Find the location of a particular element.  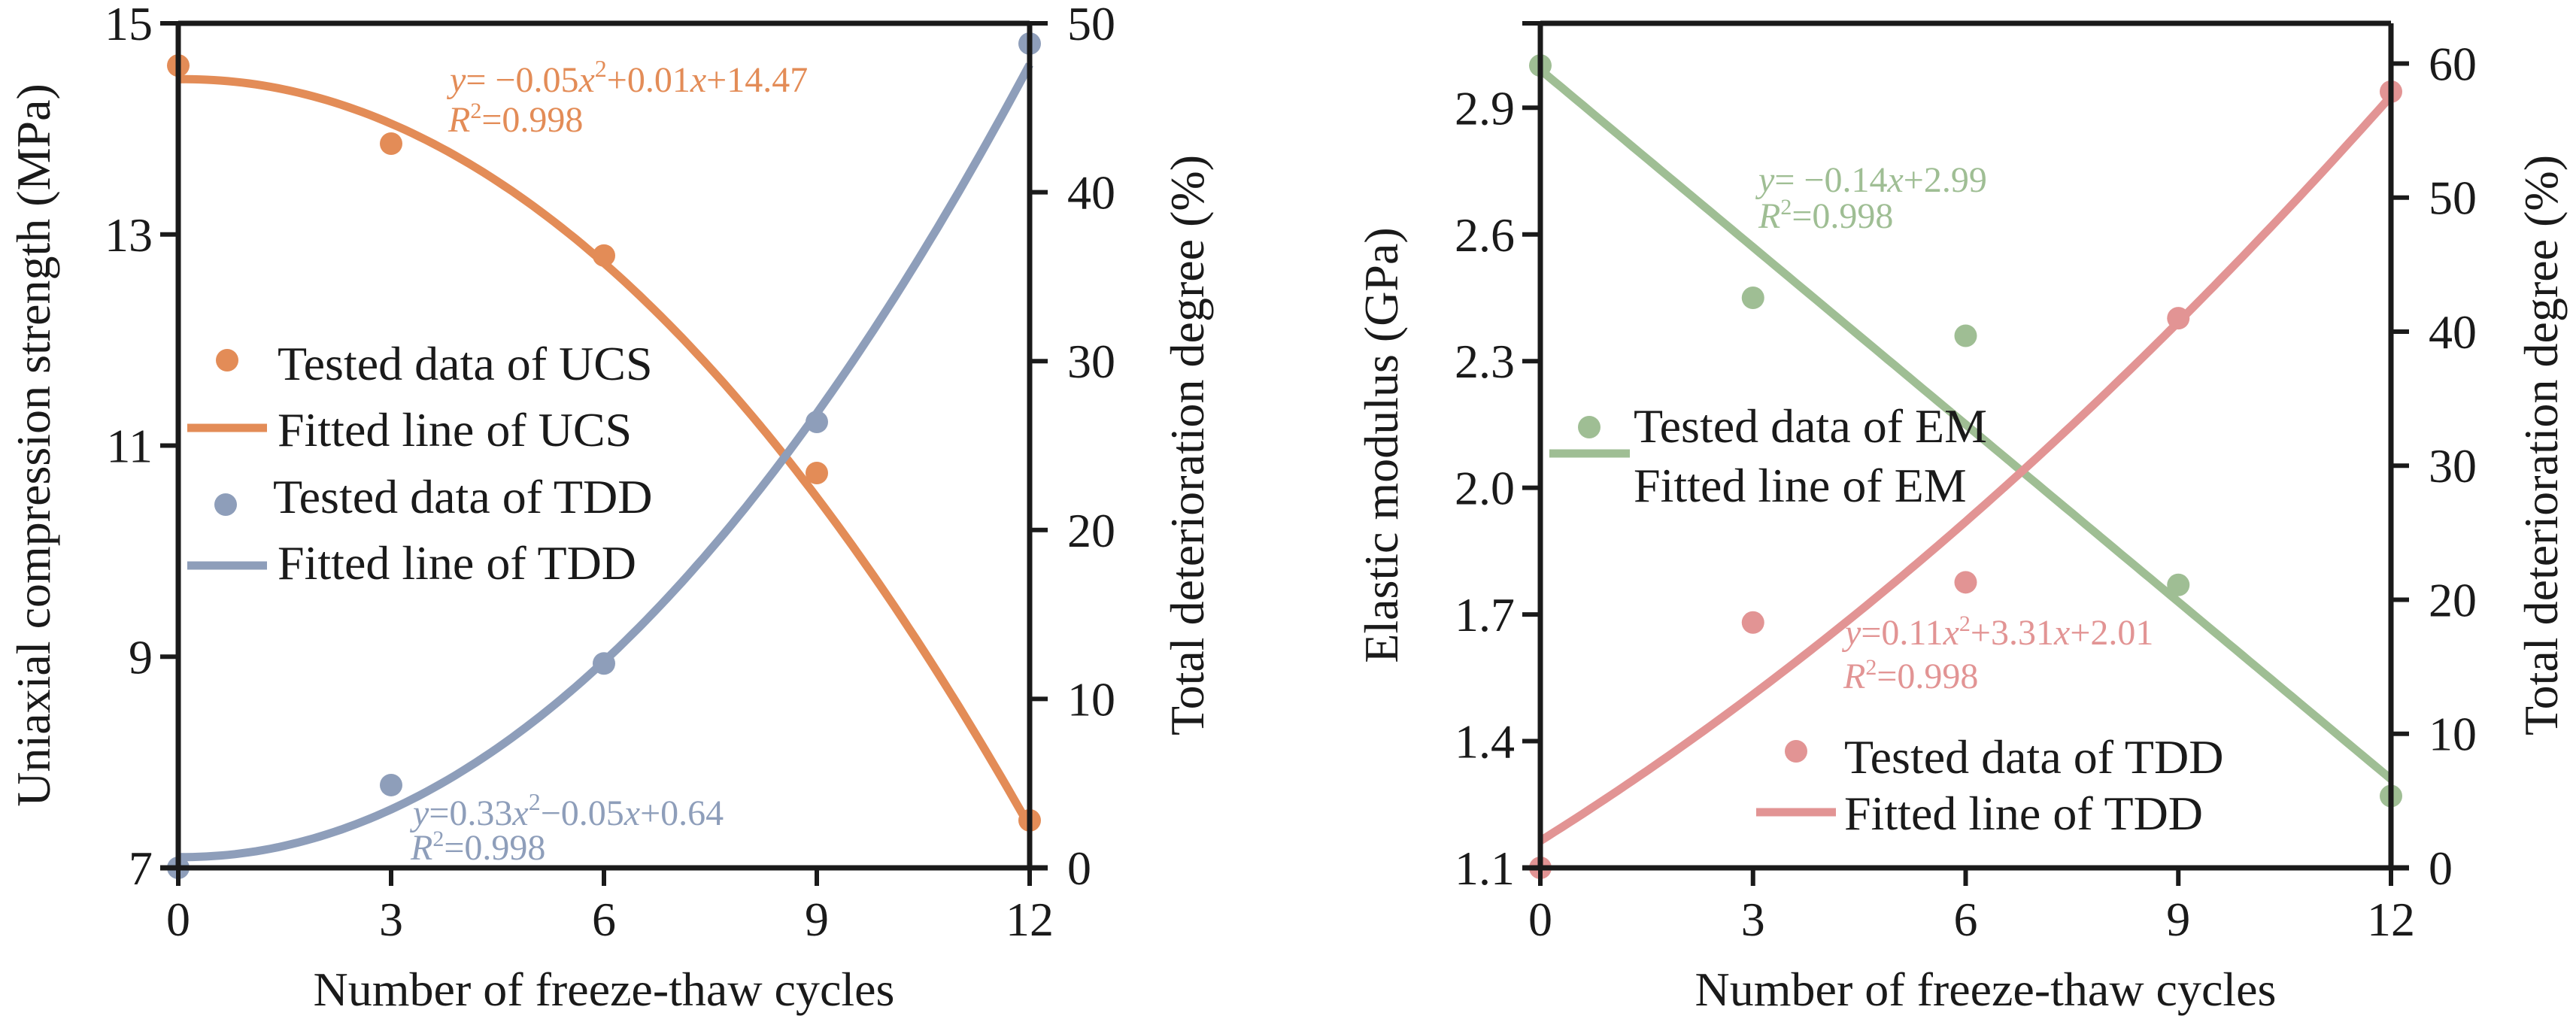

y-tick-label: 11 is located at coordinates (129, 446).